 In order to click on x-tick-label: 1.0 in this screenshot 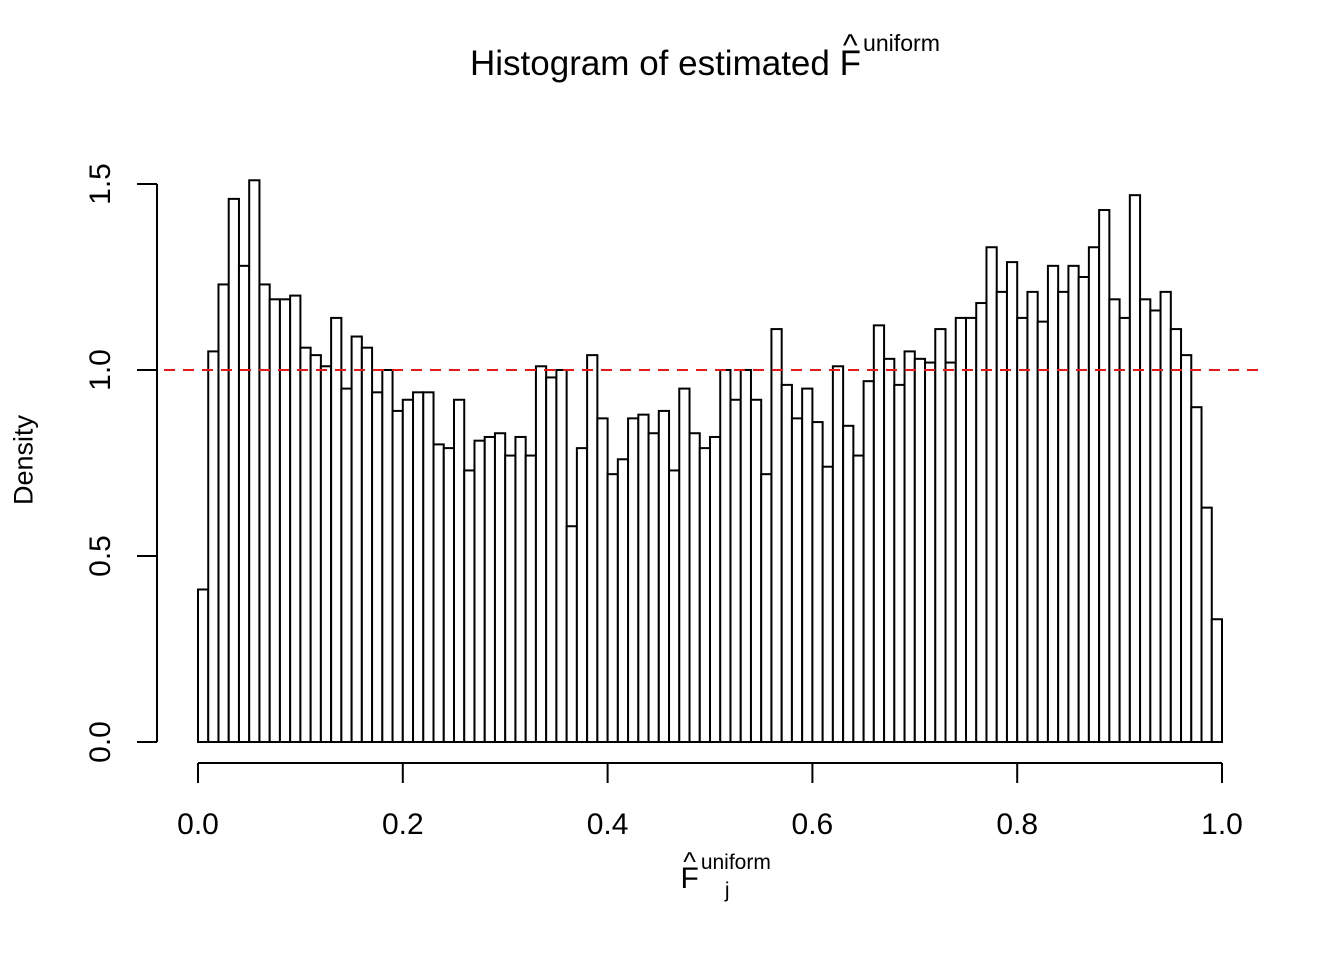, I will do `click(1222, 824)`.